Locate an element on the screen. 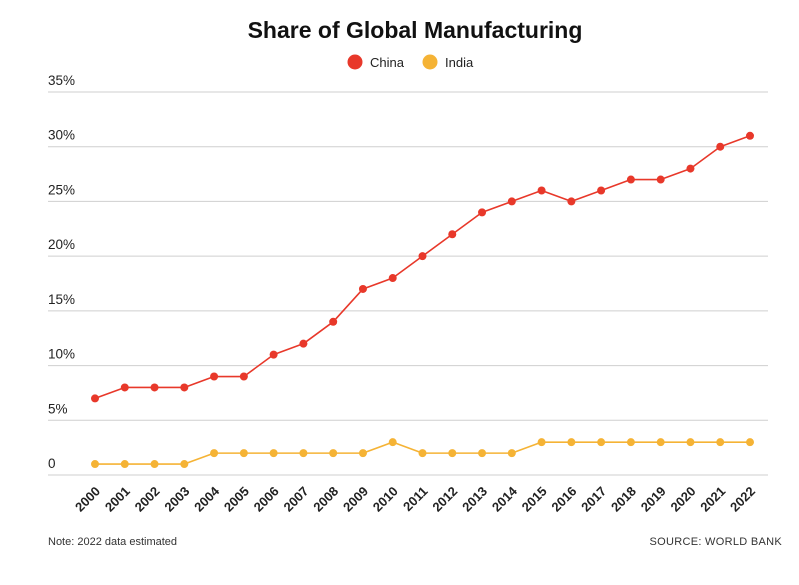  data-point-china-2016 is located at coordinates (571, 201).